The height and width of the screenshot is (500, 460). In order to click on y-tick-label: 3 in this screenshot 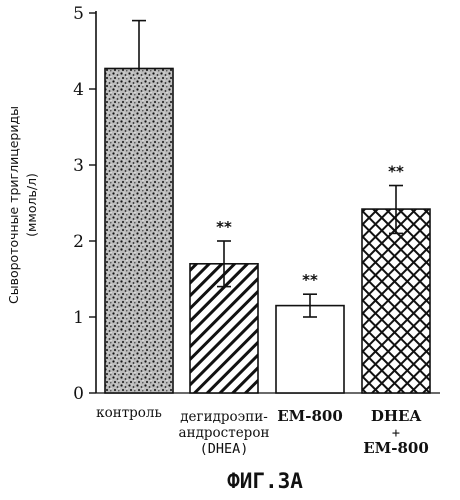, I will do `click(78, 166)`.